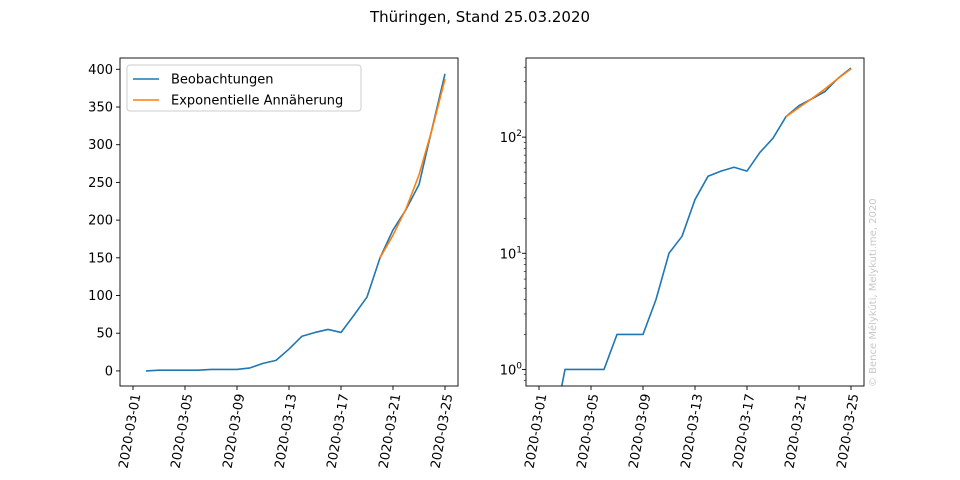  What do you see at coordinates (100, 70) in the screenshot?
I see `y-tick-label: 400` at bounding box center [100, 70].